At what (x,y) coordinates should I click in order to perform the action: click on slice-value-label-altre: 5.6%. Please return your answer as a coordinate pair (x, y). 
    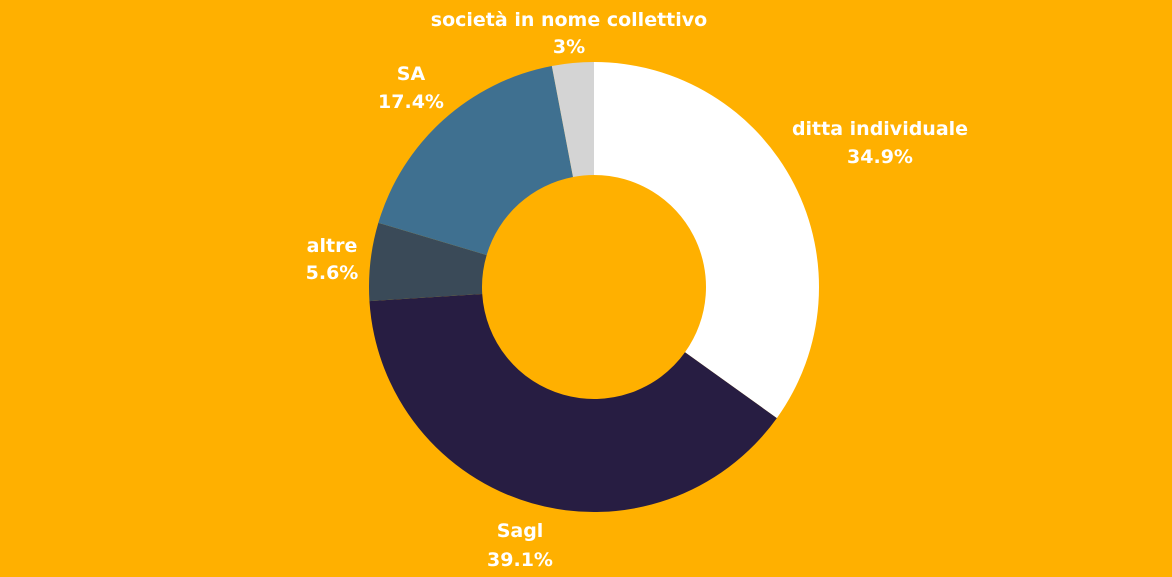
    Looking at the image, I should click on (332, 273).